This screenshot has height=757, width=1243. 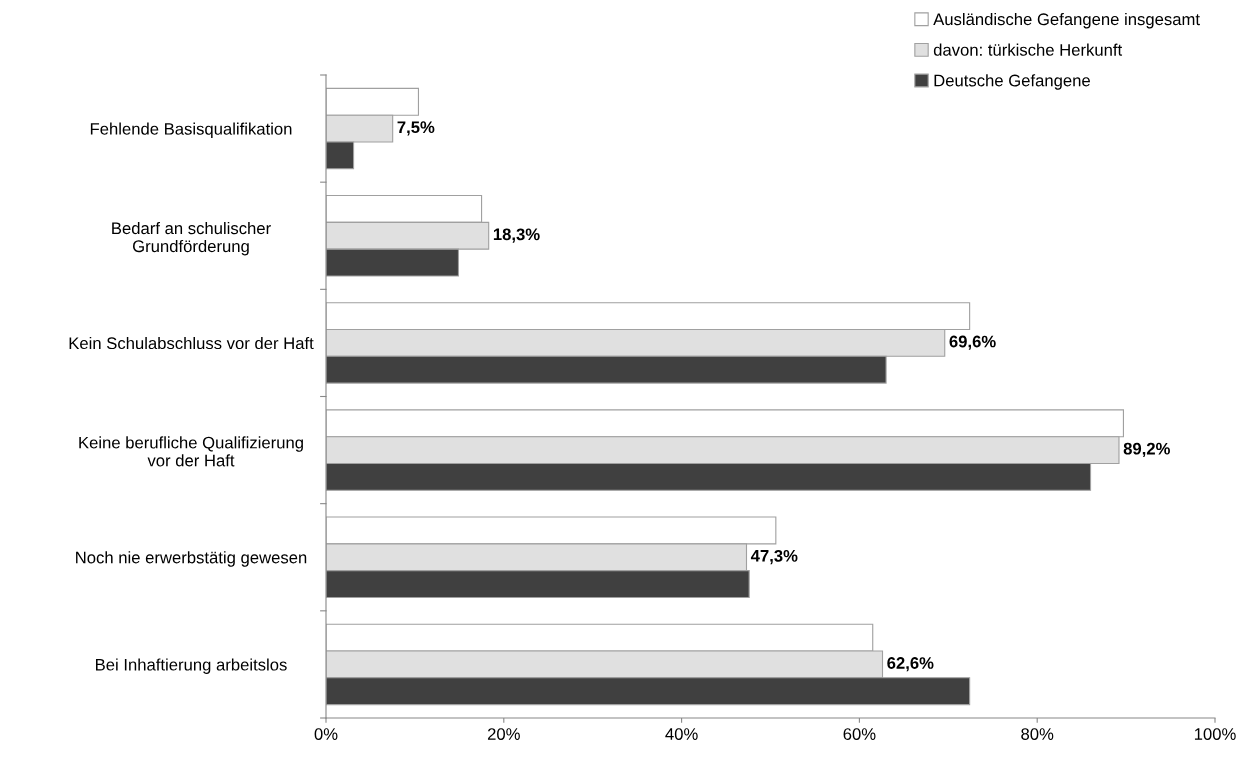 I want to click on y-tick-label: Bedarf an schulischer Grundförderung, so click(x=191, y=238).